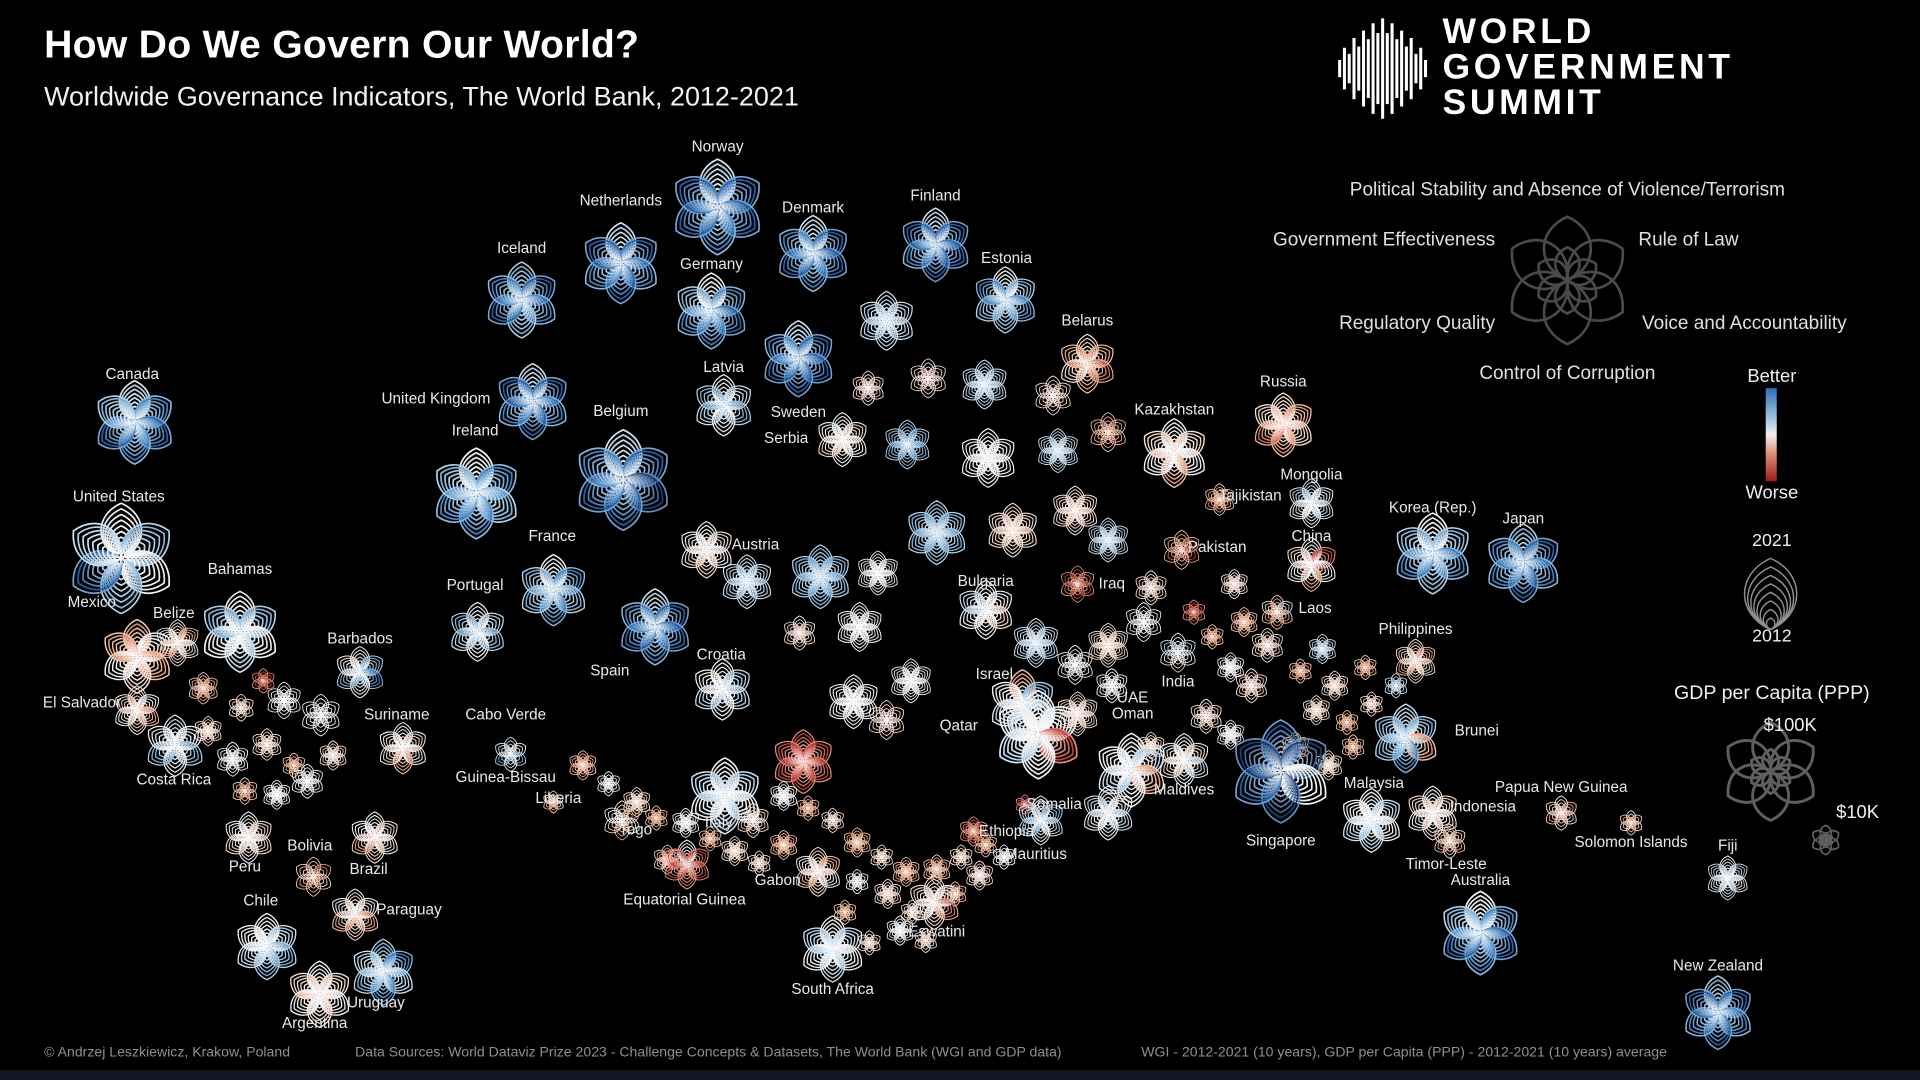 This screenshot has height=1080, width=1920. I want to click on flower-estonia, so click(1005, 300).